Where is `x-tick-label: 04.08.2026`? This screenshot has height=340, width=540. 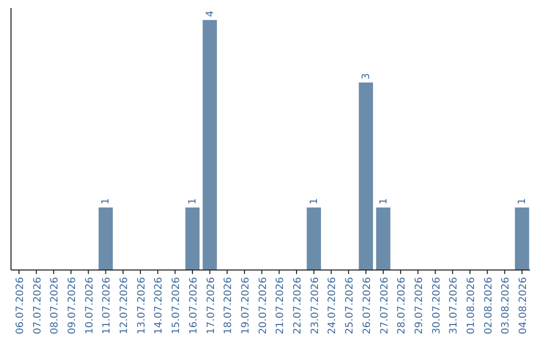 x-tick-label: 04.08.2026 is located at coordinates (524, 305).